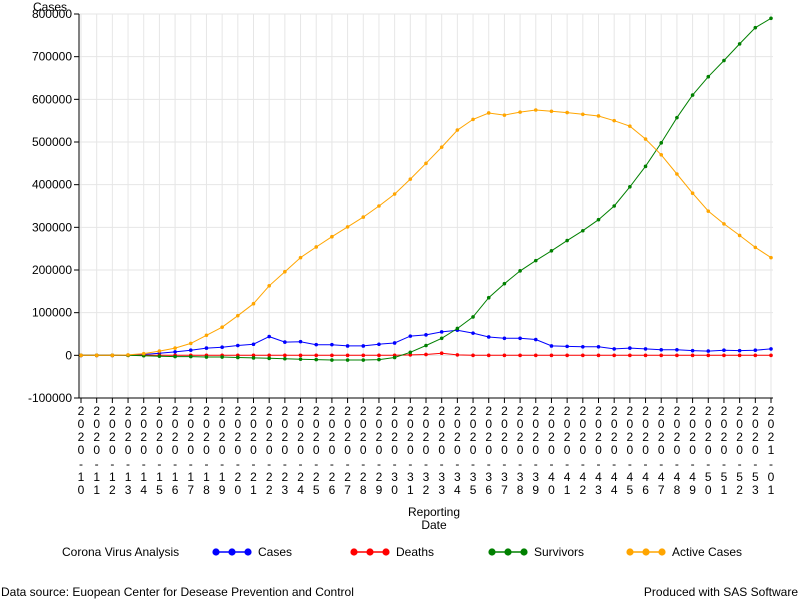 The width and height of the screenshot is (800, 600). Describe the element at coordinates (363, 450) in the screenshot. I see `x-tick-label: 2 0 2 0 -2 8` at that location.